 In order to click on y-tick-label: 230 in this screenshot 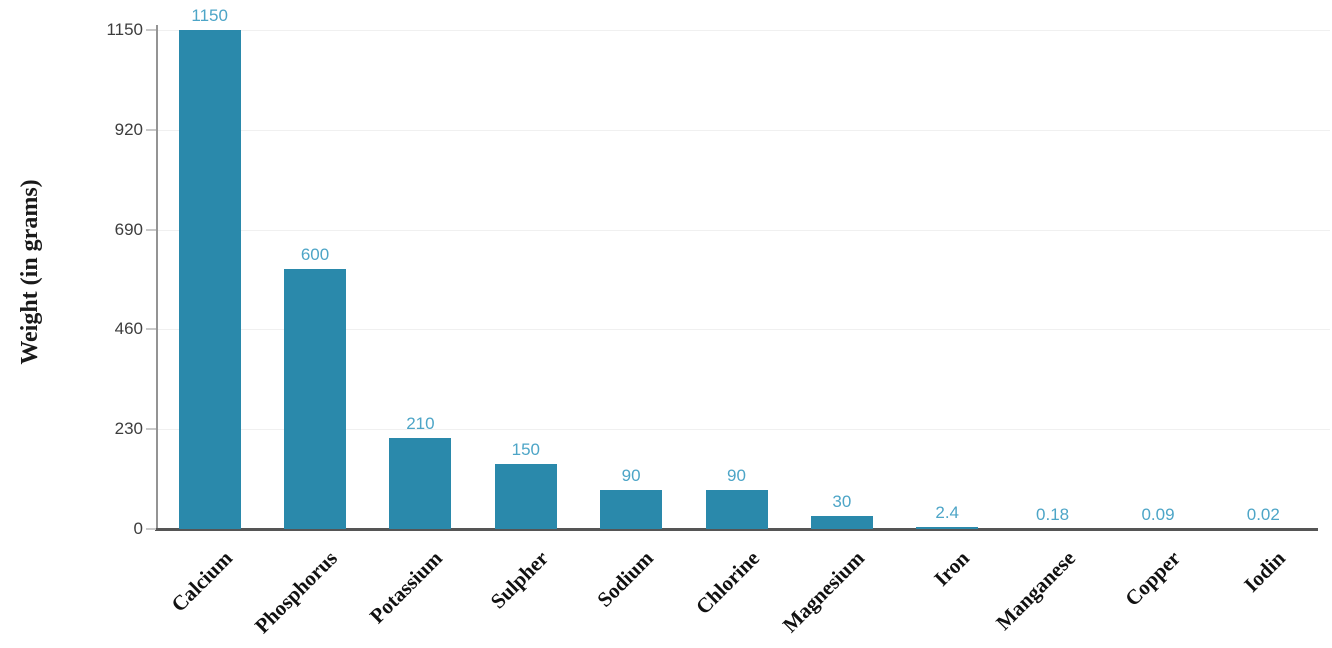, I will do `click(128, 429)`.